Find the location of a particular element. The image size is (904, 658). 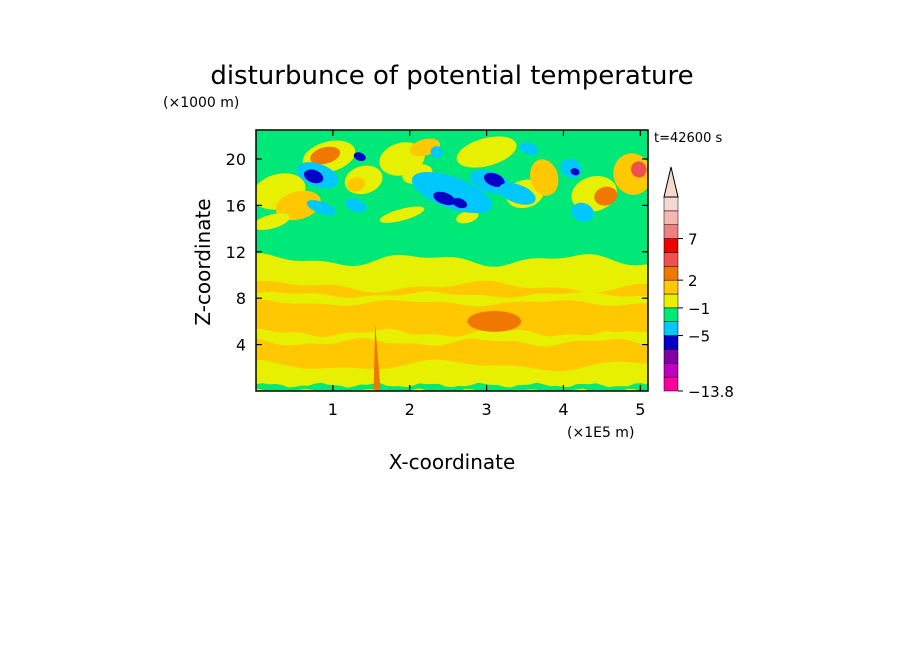

surface-spike is located at coordinates (377, 356).